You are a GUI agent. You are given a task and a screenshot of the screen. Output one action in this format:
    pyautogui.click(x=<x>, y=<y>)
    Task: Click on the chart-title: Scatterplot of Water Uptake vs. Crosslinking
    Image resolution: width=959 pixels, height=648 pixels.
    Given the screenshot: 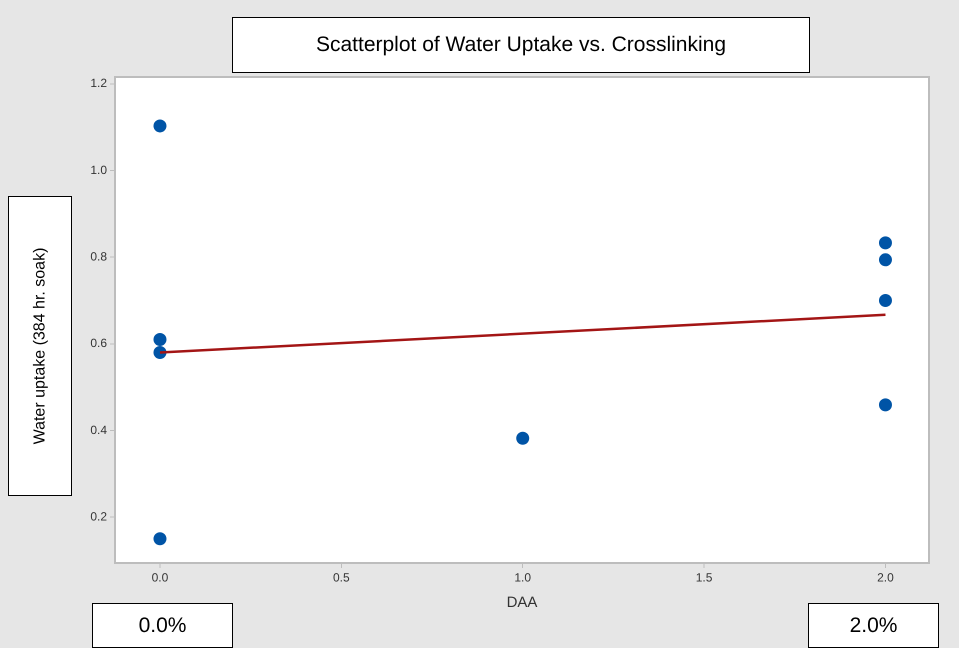 What is the action you would take?
    pyautogui.click(x=521, y=45)
    